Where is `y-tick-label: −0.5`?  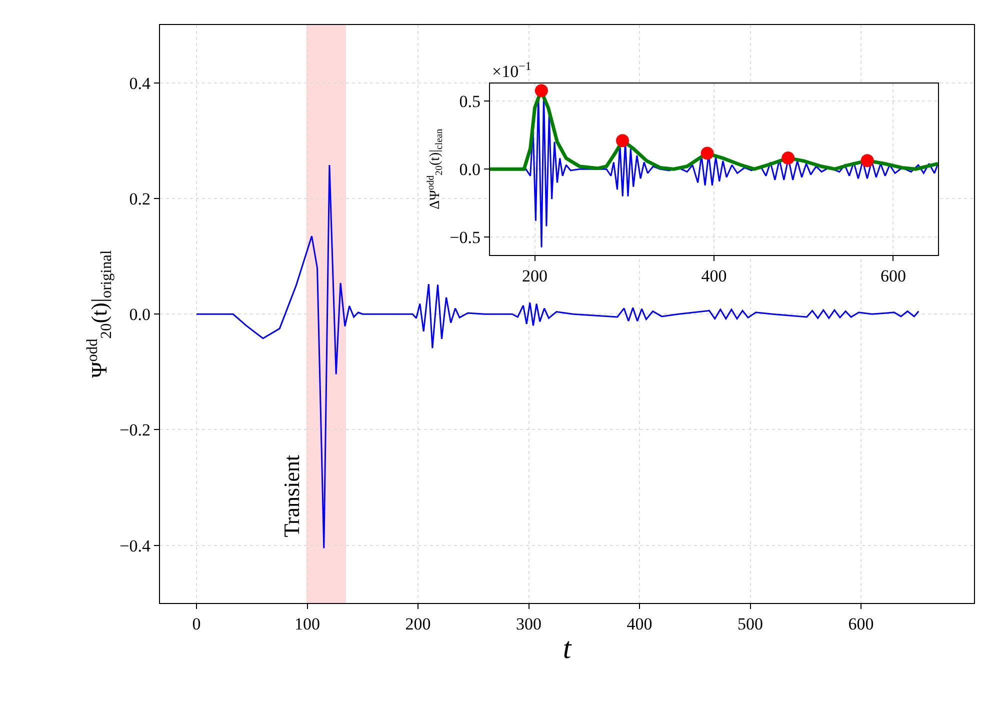 y-tick-label: −0.5 is located at coordinates (465, 238).